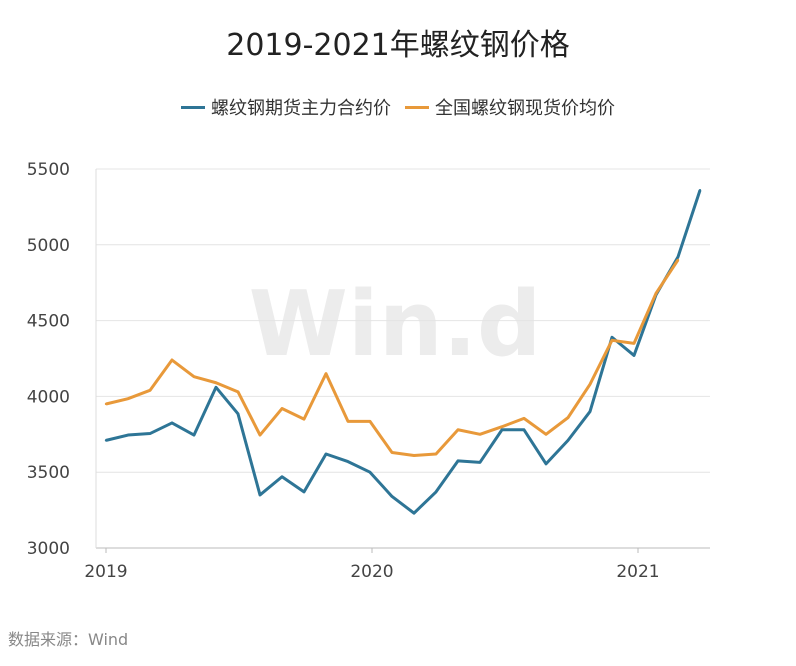 Image resolution: width=796 pixels, height=666 pixels. Describe the element at coordinates (637, 572) in the screenshot. I see `x-tick-label: 2021` at that location.